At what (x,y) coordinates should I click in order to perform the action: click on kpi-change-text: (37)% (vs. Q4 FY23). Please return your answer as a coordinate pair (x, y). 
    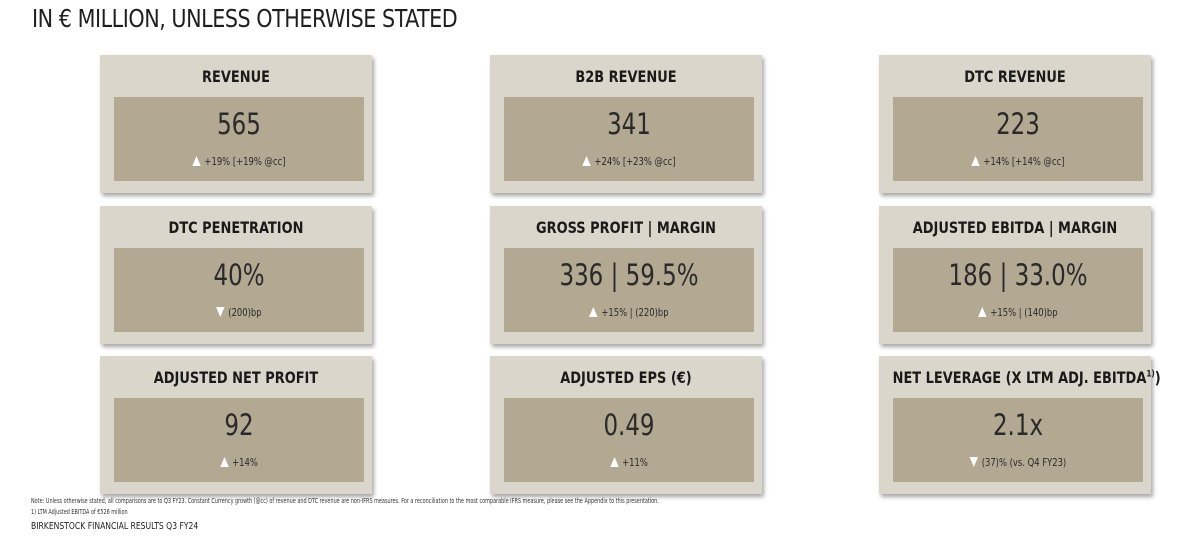
    Looking at the image, I should click on (1024, 462).